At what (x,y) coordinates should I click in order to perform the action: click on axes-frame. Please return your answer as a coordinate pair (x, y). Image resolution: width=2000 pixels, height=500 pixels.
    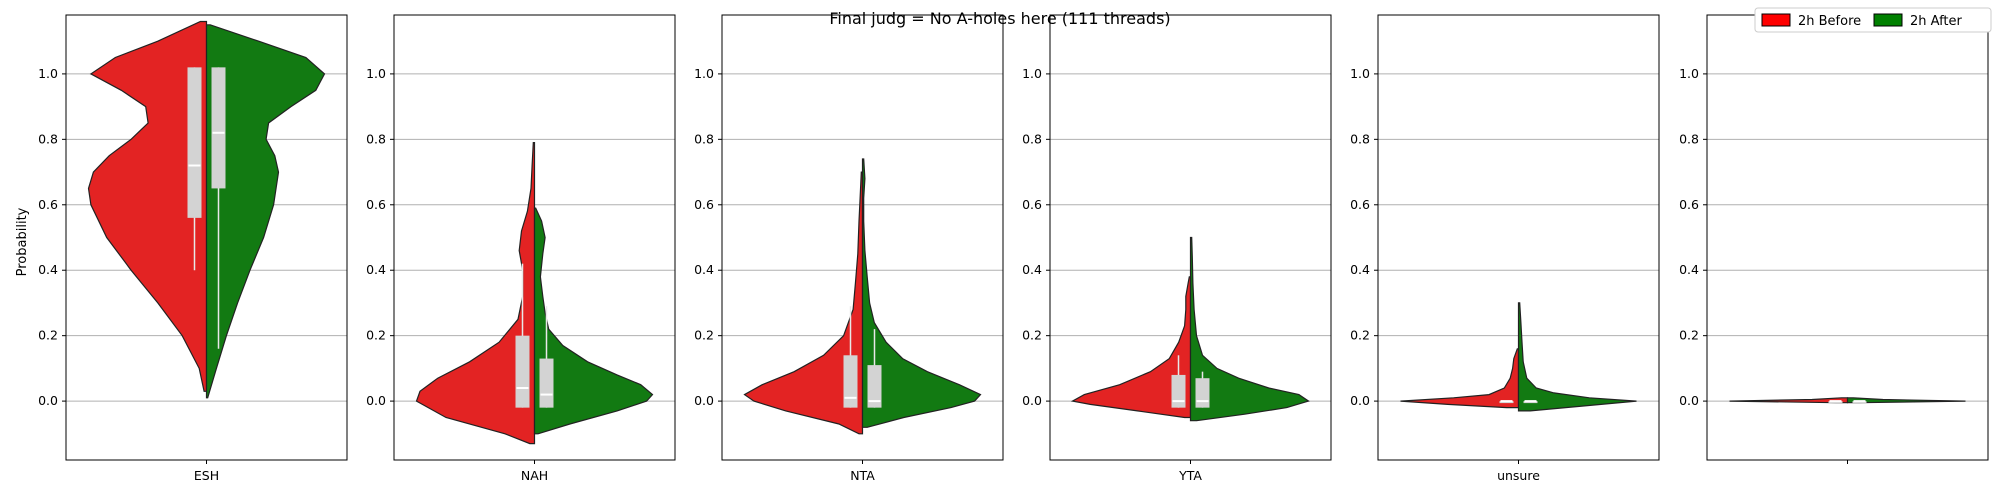
    Looking at the image, I should click on (1847, 237).